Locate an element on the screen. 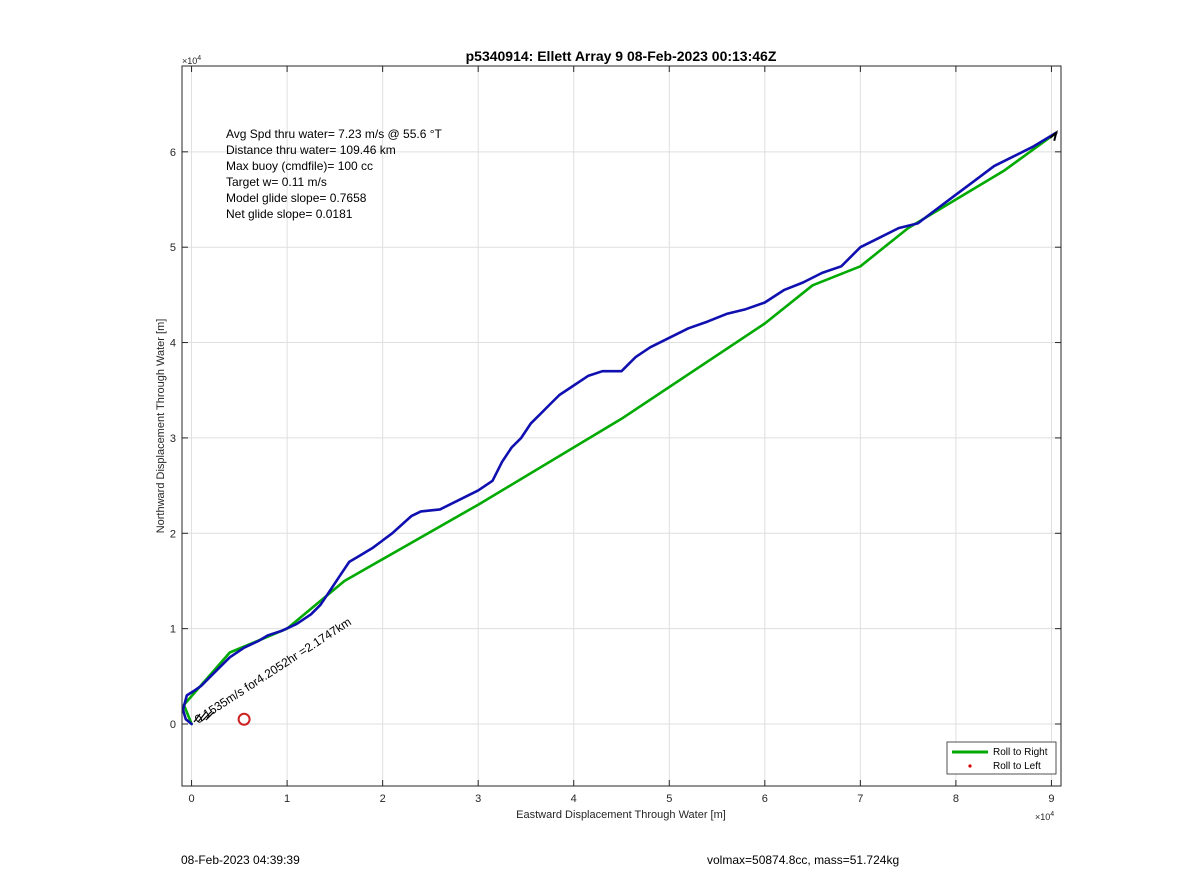  track-end-arrow is located at coordinates (1053, 135).